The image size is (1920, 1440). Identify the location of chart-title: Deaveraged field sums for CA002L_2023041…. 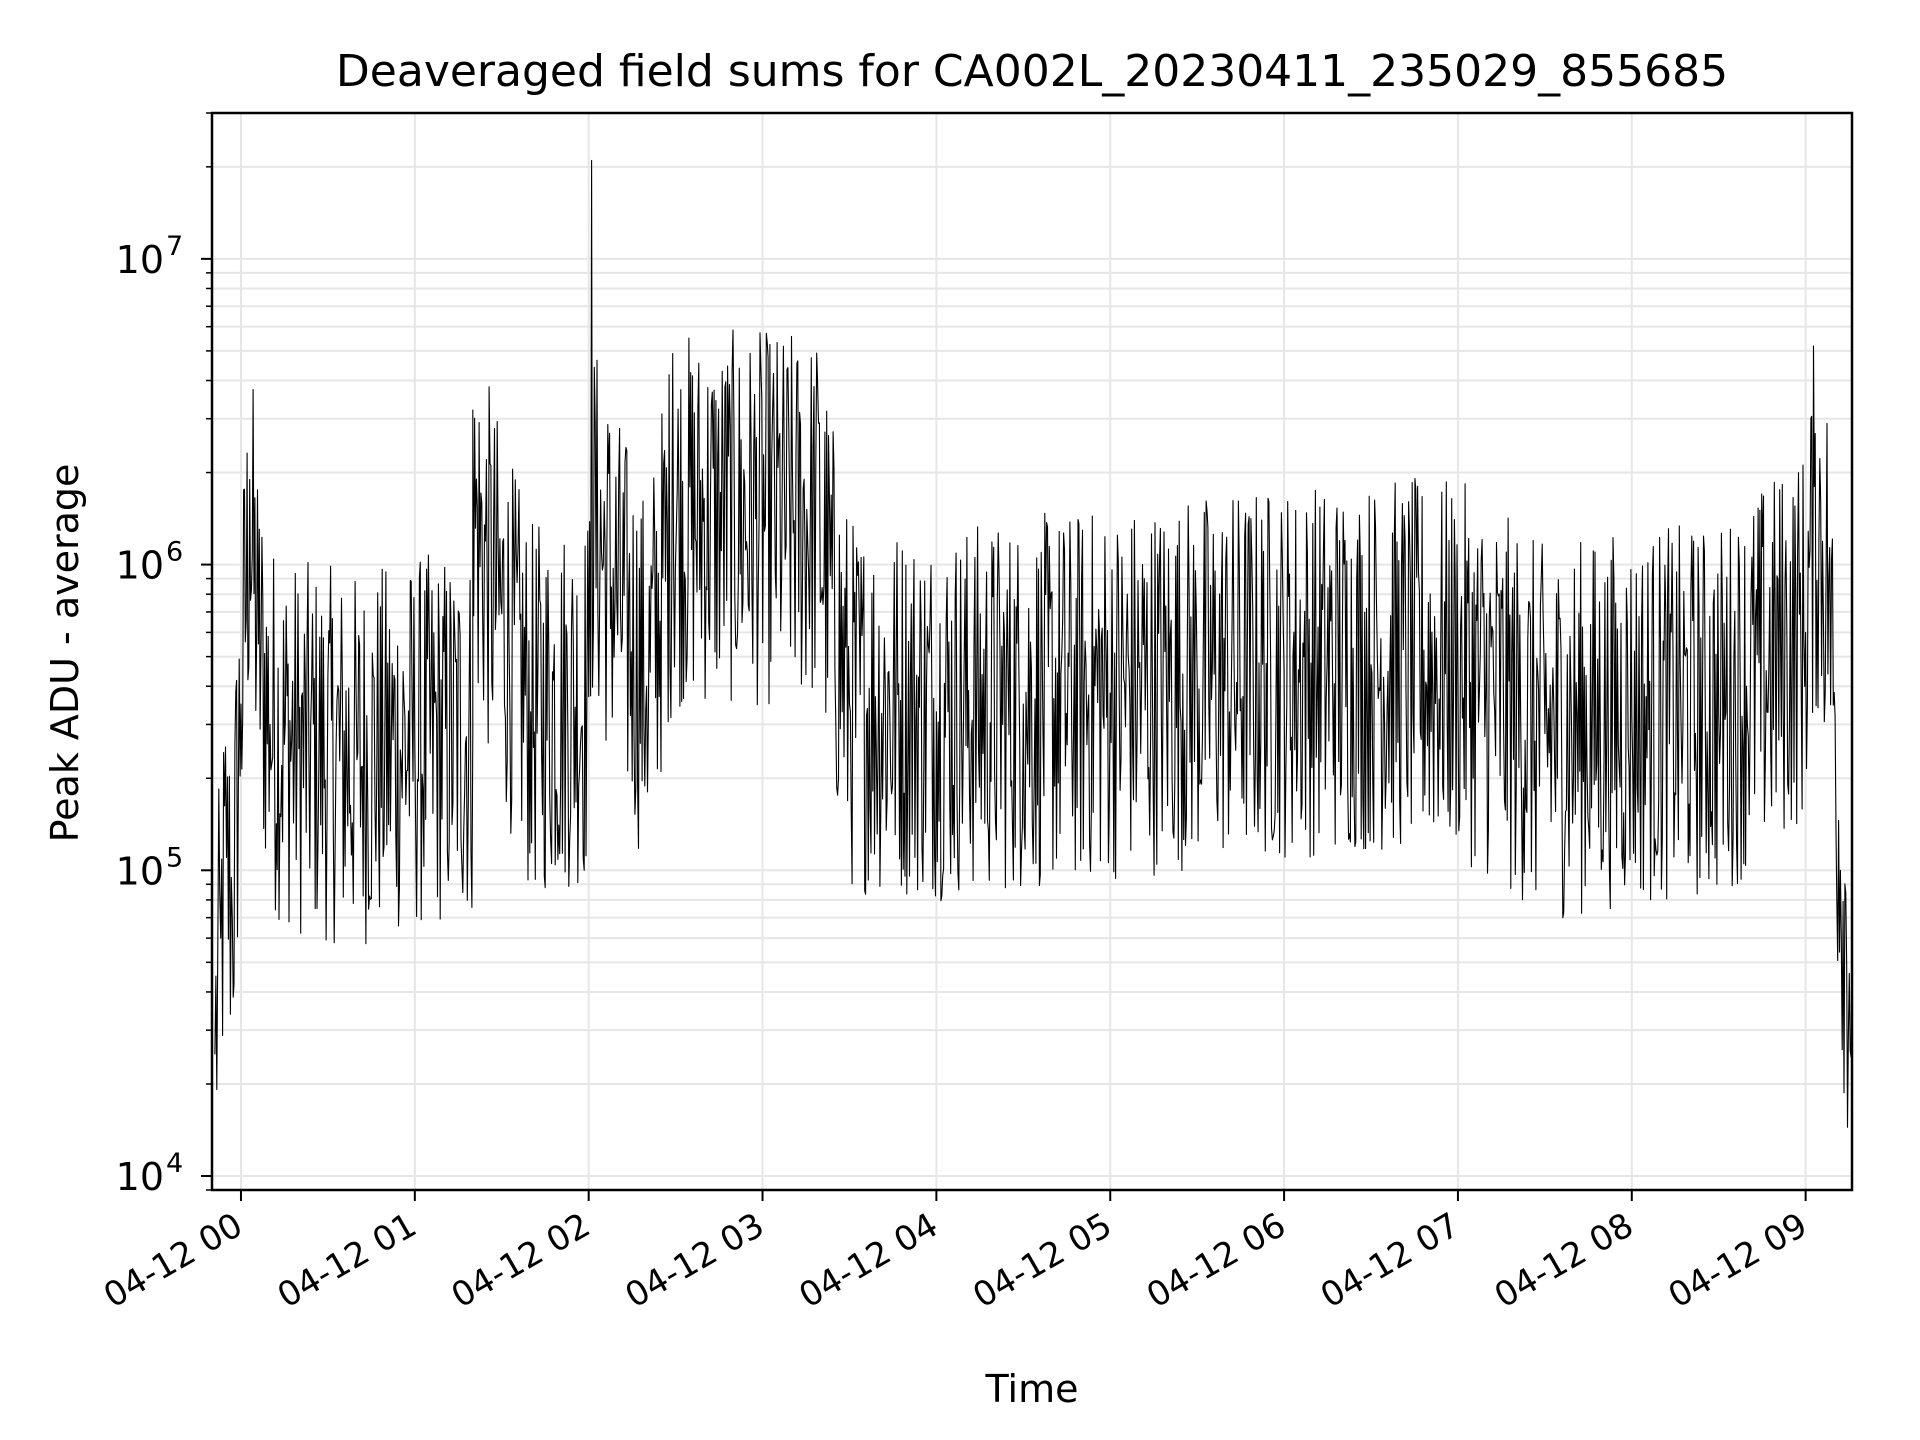
(1032, 71).